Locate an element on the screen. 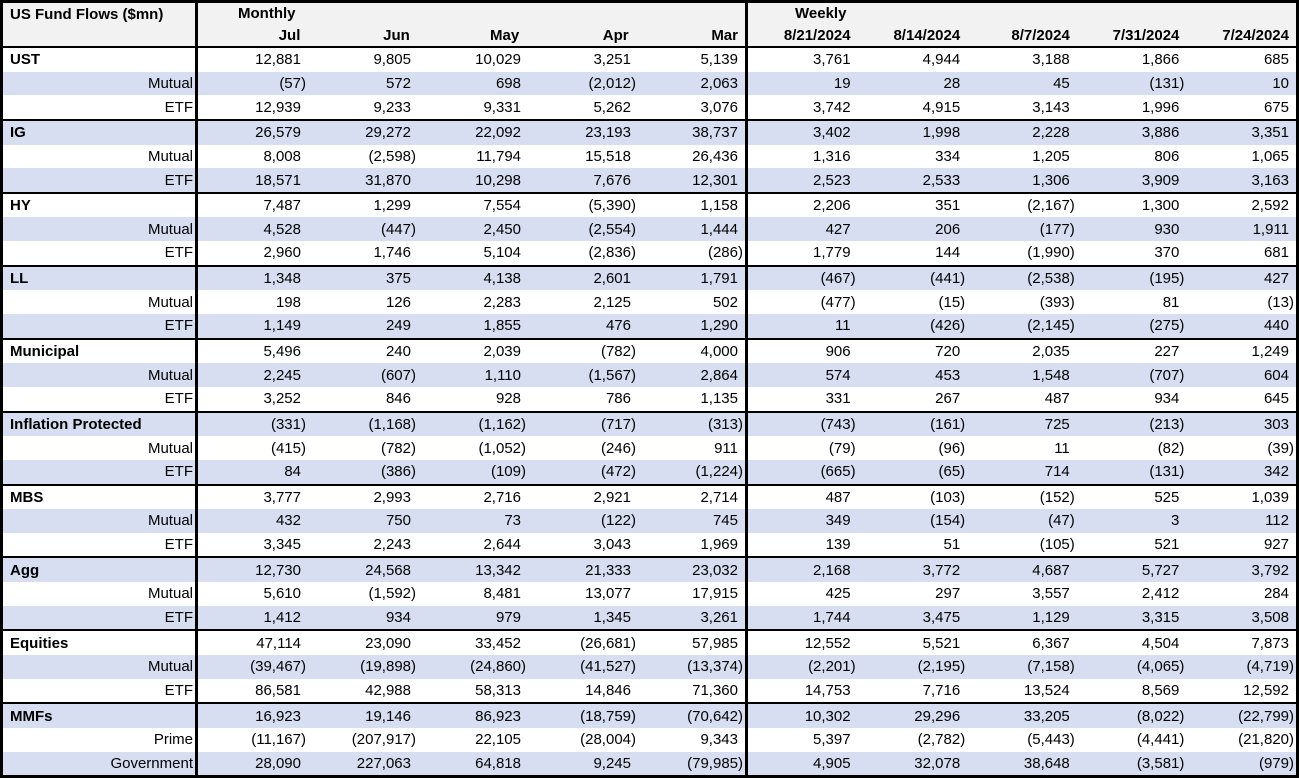  value-cell: 3,143 is located at coordinates (1051, 107).